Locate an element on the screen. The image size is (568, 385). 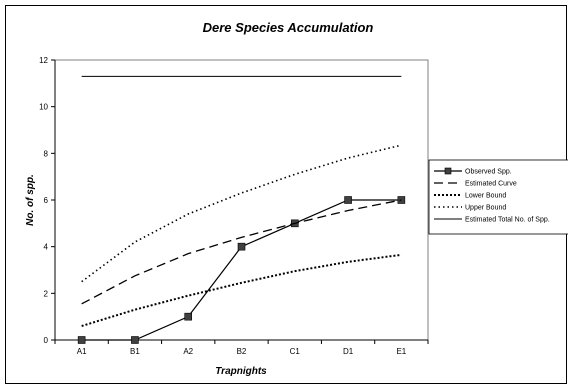
y-tick-label: 12 is located at coordinates (43, 60).